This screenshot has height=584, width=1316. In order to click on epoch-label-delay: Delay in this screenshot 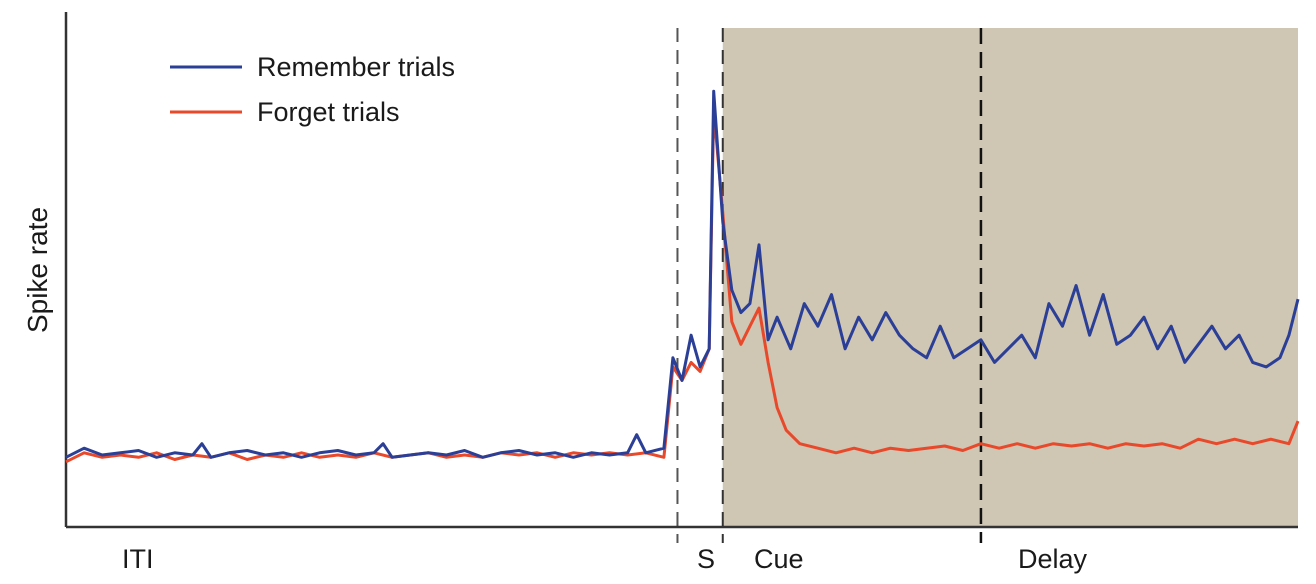, I will do `click(1053, 559)`.